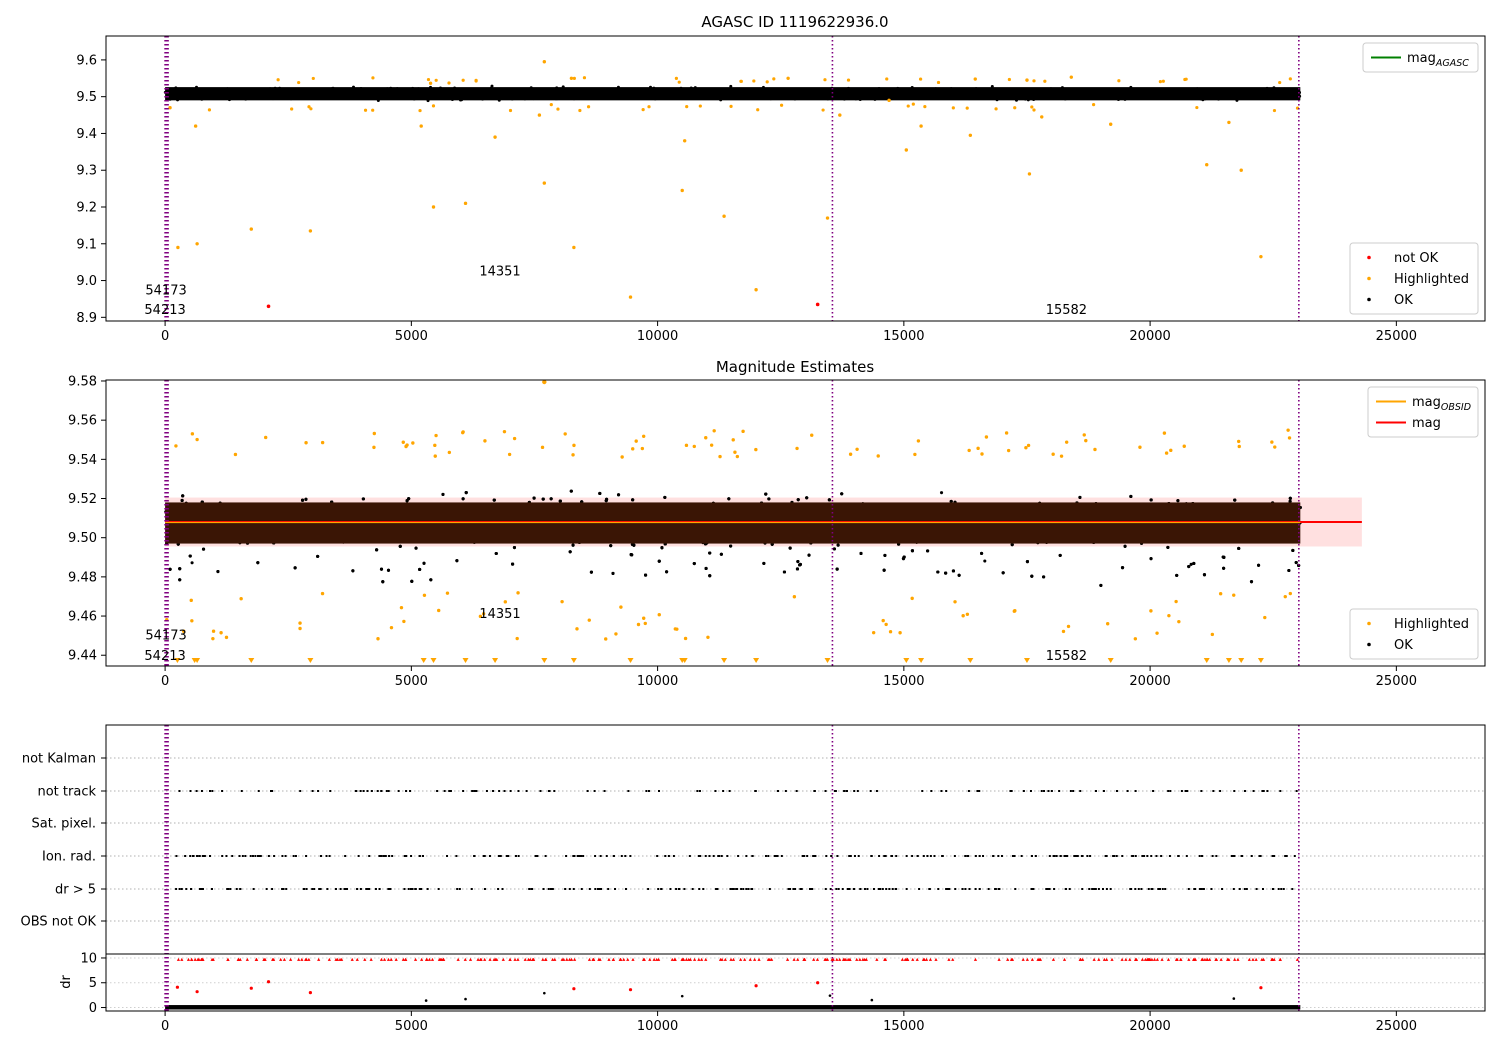 The height and width of the screenshot is (1050, 1500). Describe the element at coordinates (789, 332) in the screenshot. I see `panel1-x-ticks: 0 5000 10000 15000 20000 25000` at that location.